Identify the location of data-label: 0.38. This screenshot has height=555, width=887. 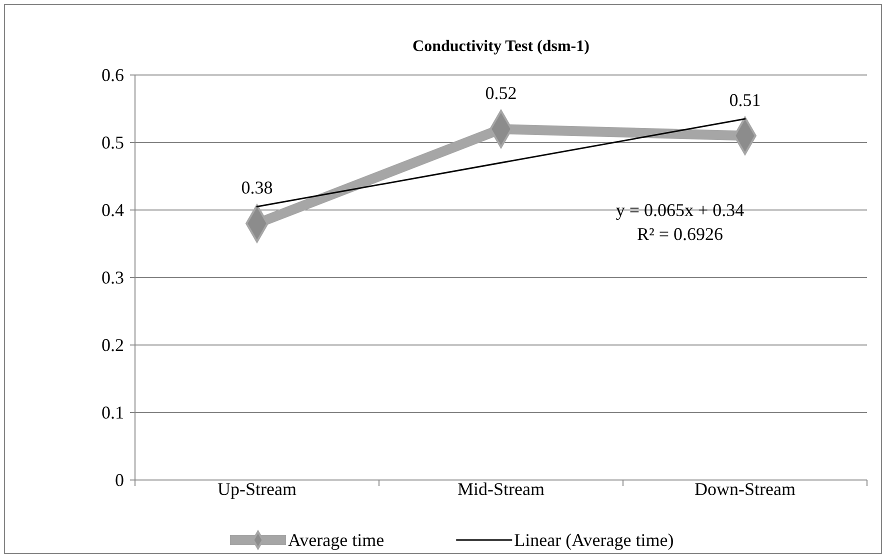
(257, 188).